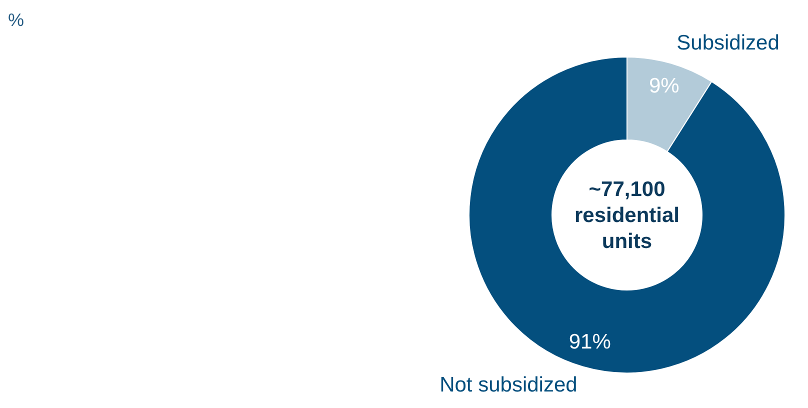  Describe the element at coordinates (728, 43) in the screenshot. I see `slice-label: Subsidized` at that location.